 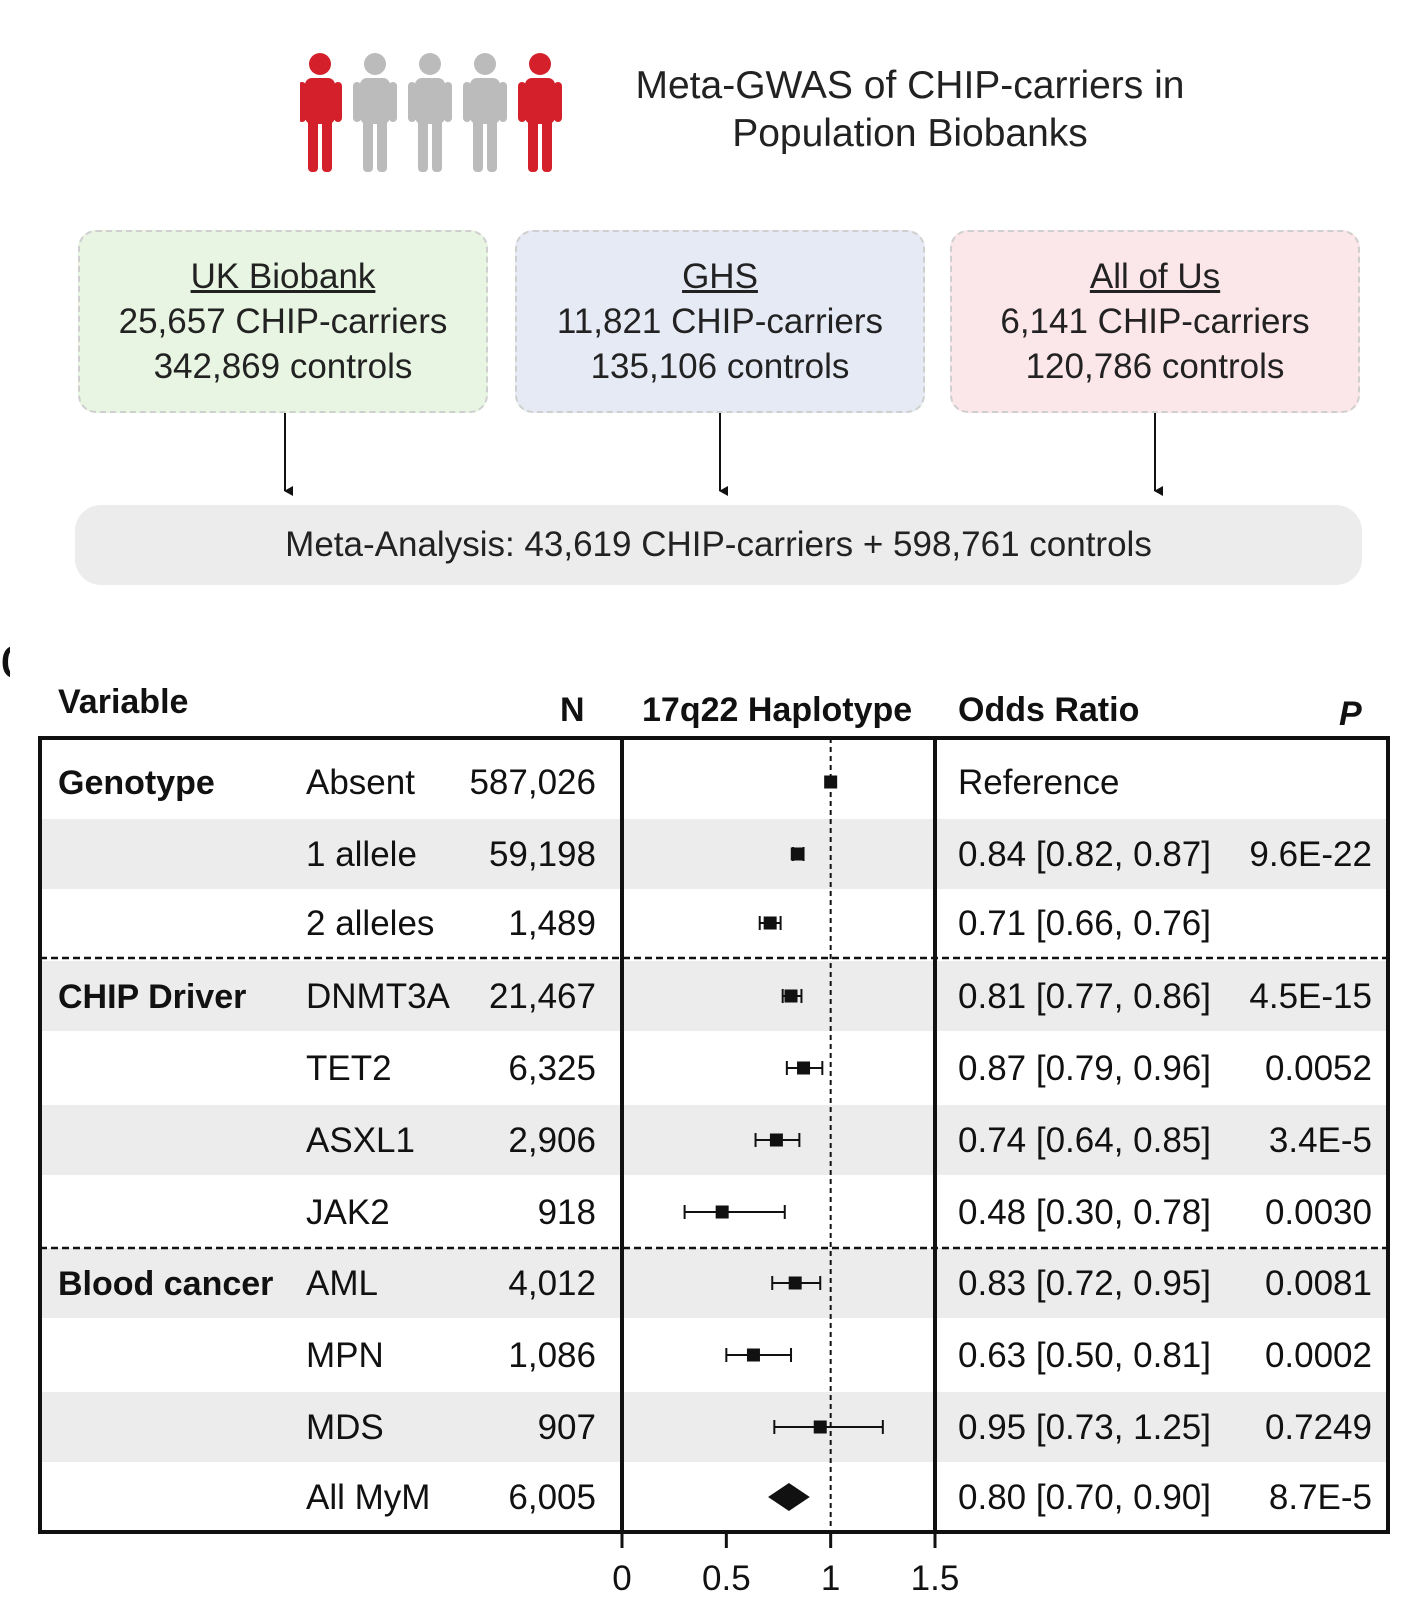 I want to click on header-p: P, so click(x=1350, y=714).